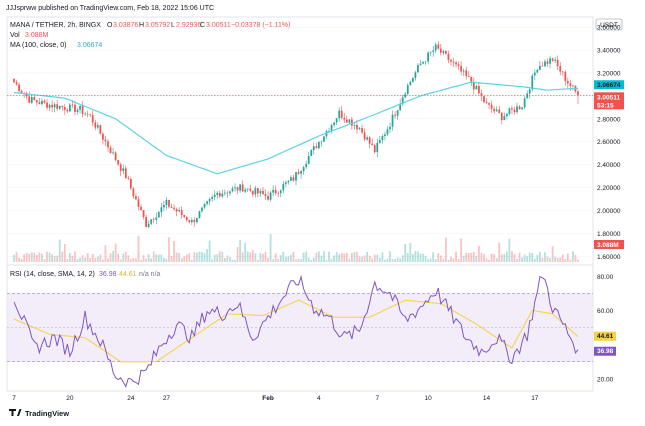 This screenshot has width=645, height=426. What do you see at coordinates (609, 24) in the screenshot?
I see `currency-button` at bounding box center [609, 24].